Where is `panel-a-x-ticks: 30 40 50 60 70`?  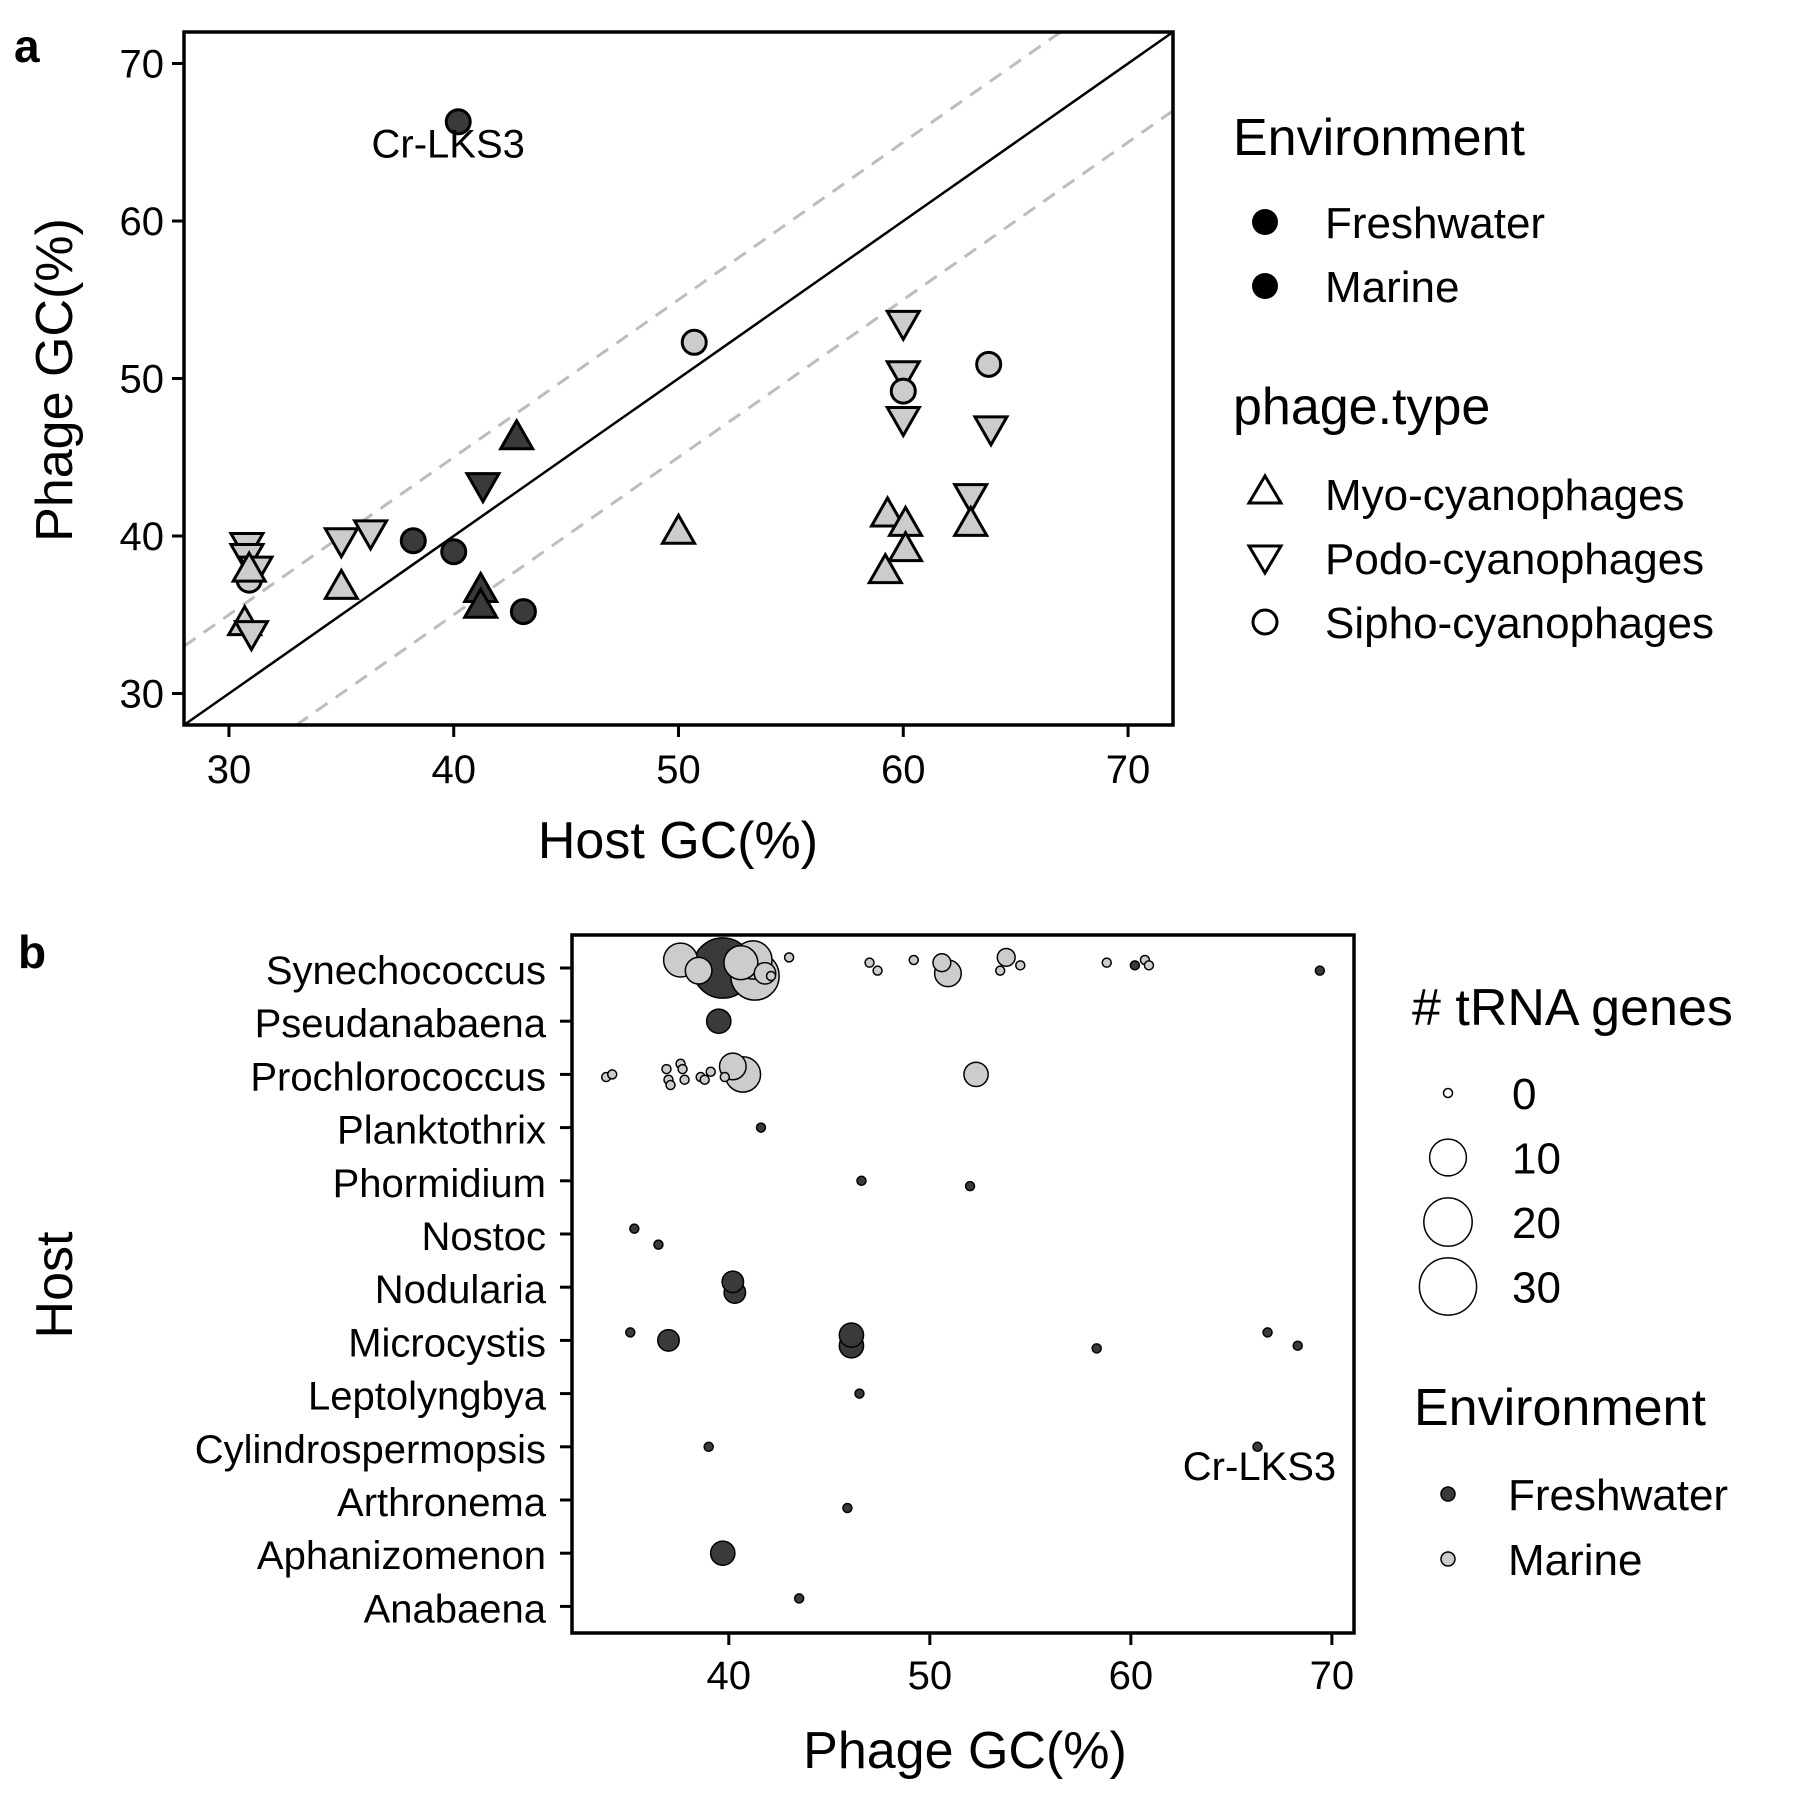 panel-a-x-ticks: 30 40 50 60 70 is located at coordinates (678, 758).